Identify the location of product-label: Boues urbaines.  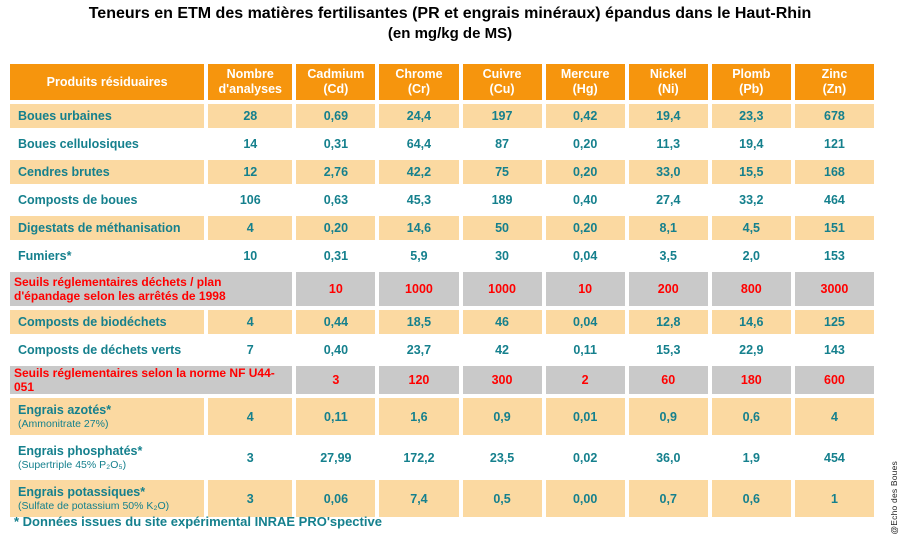
(65, 115).